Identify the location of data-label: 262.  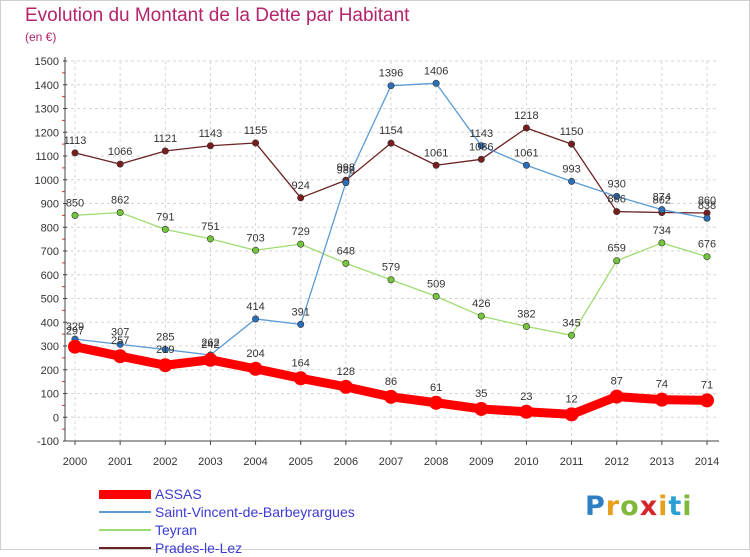
(210, 343).